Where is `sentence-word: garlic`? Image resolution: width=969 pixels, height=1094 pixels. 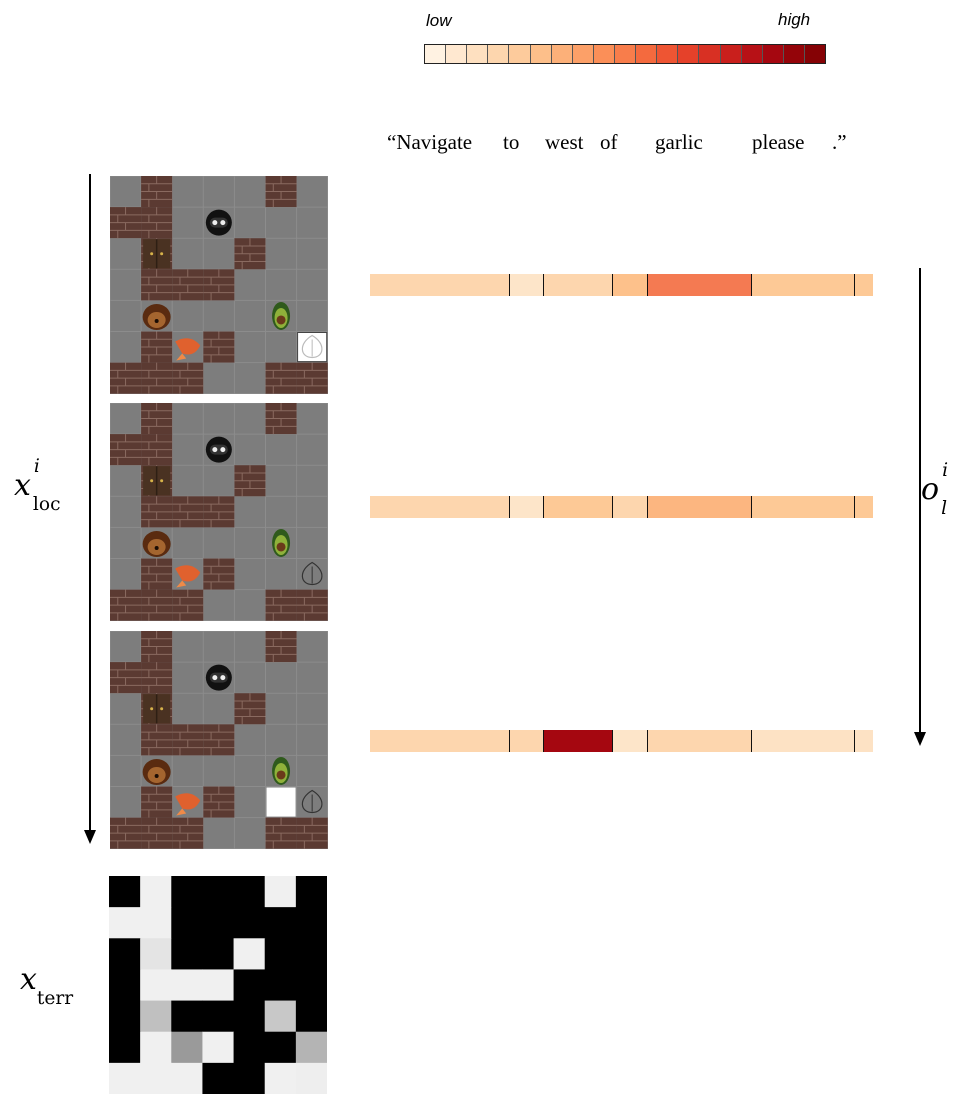
sentence-word: garlic is located at coordinates (679, 142).